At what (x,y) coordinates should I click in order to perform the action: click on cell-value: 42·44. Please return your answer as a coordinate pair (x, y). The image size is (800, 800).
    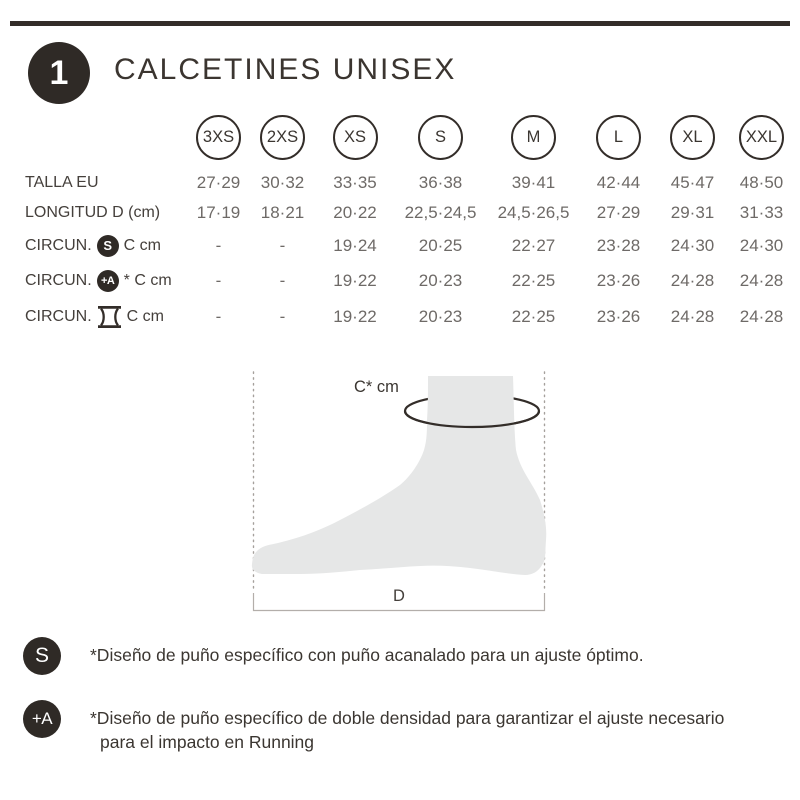
    Looking at the image, I should click on (618, 182).